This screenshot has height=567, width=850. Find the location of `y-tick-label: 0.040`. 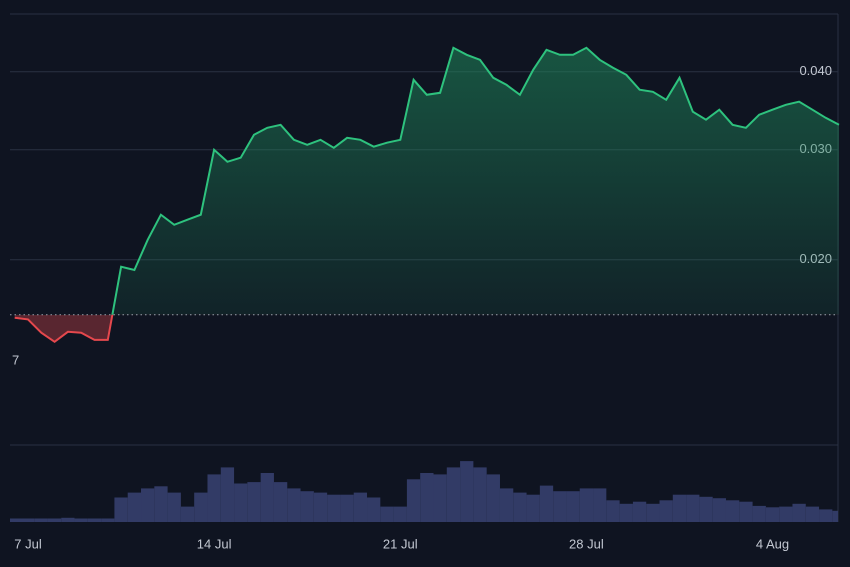

y-tick-label: 0.040 is located at coordinates (815, 70).